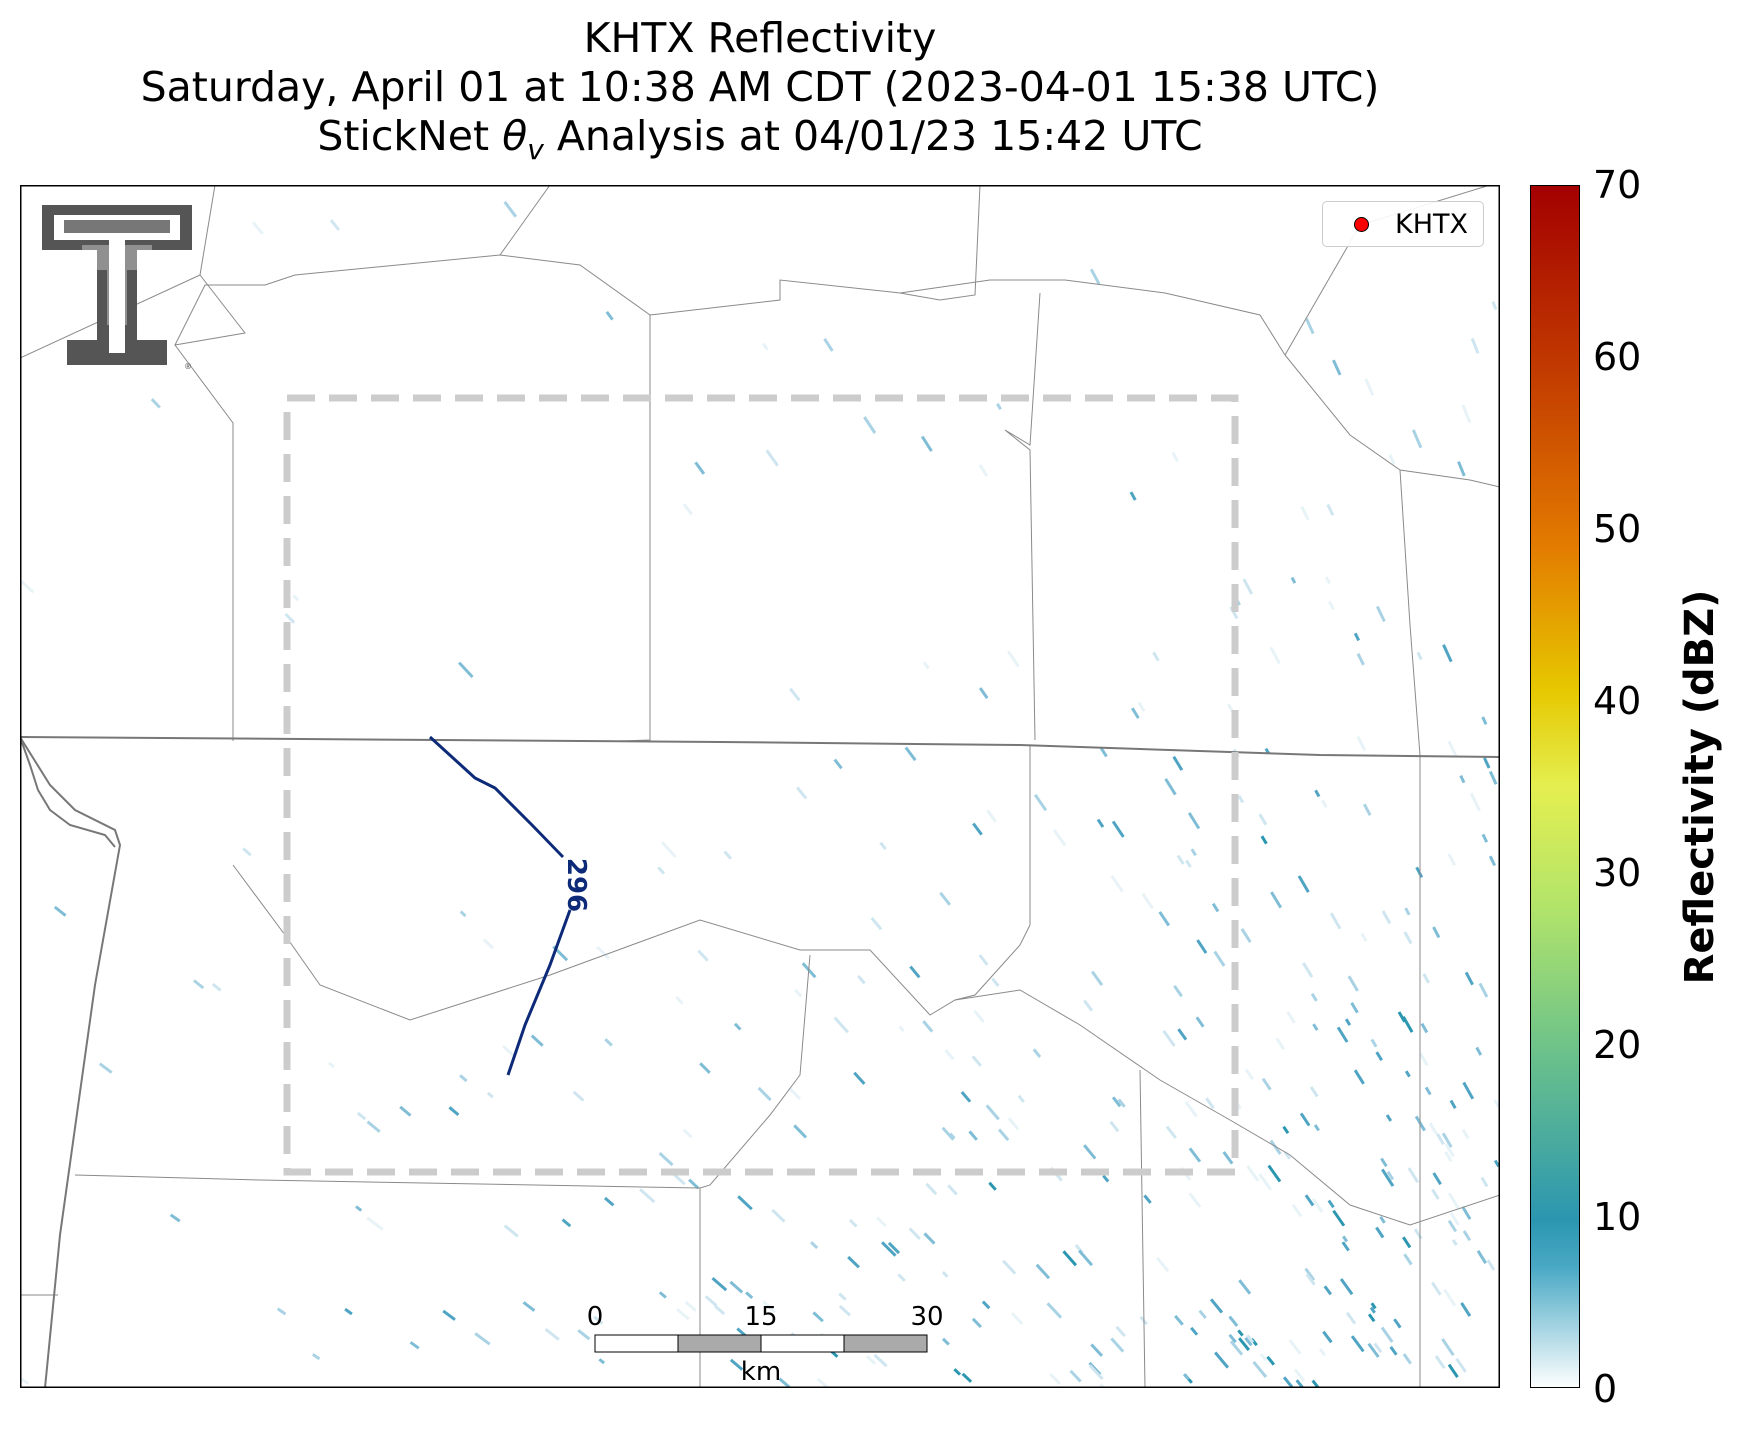 Image resolution: width=1738 pixels, height=1430 pixels. I want to click on colorbar-tick-70: 70, so click(1617, 185).